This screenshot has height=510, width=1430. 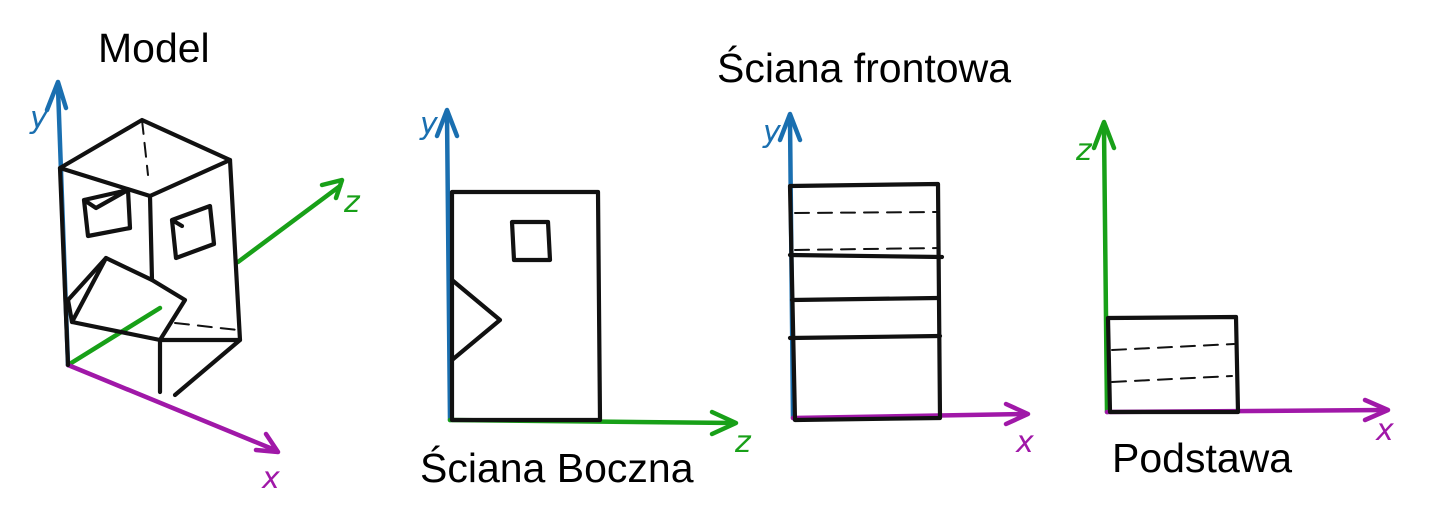 What do you see at coordinates (56, 96) in the screenshot?
I see `model-y-axis-arrow` at bounding box center [56, 96].